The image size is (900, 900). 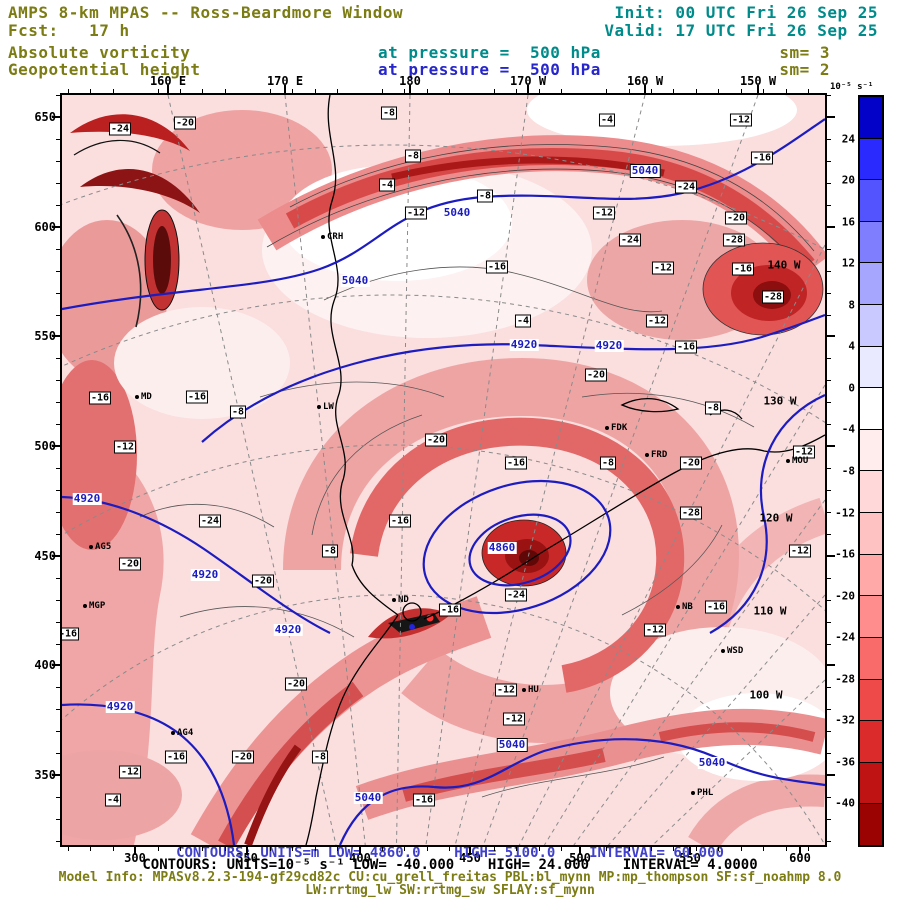 What do you see at coordinates (804, 69) in the screenshot?
I see `field2-smoothing: sm= 2` at bounding box center [804, 69].